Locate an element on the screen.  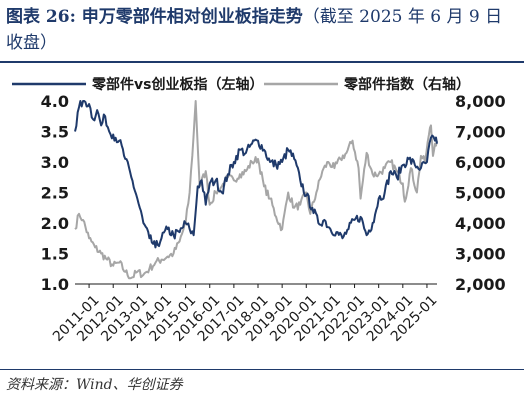
y-left-tick-label: 2.0 is located at coordinates (55, 223).